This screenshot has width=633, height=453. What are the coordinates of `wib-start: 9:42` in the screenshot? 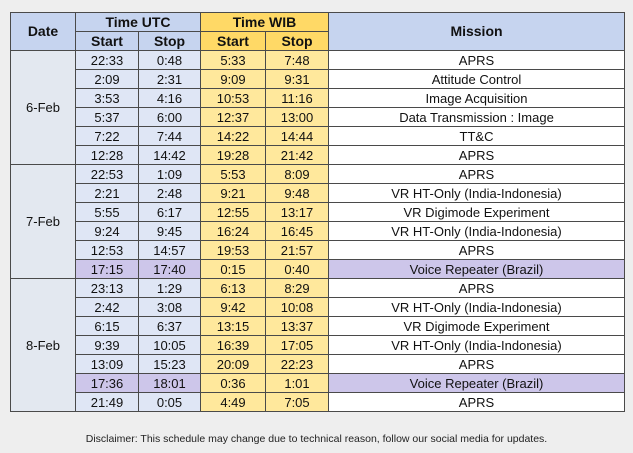 It's located at (233, 307).